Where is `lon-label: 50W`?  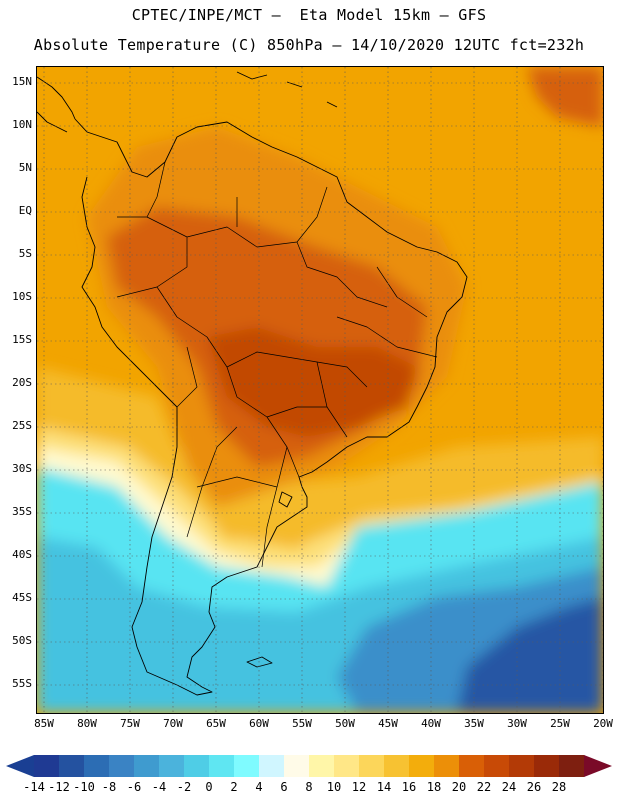
lon-label: 50W is located at coordinates (345, 723).